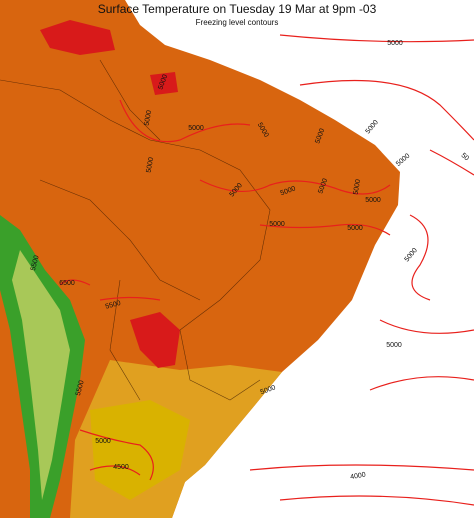  I want to click on andes-high, so click(41, 375).